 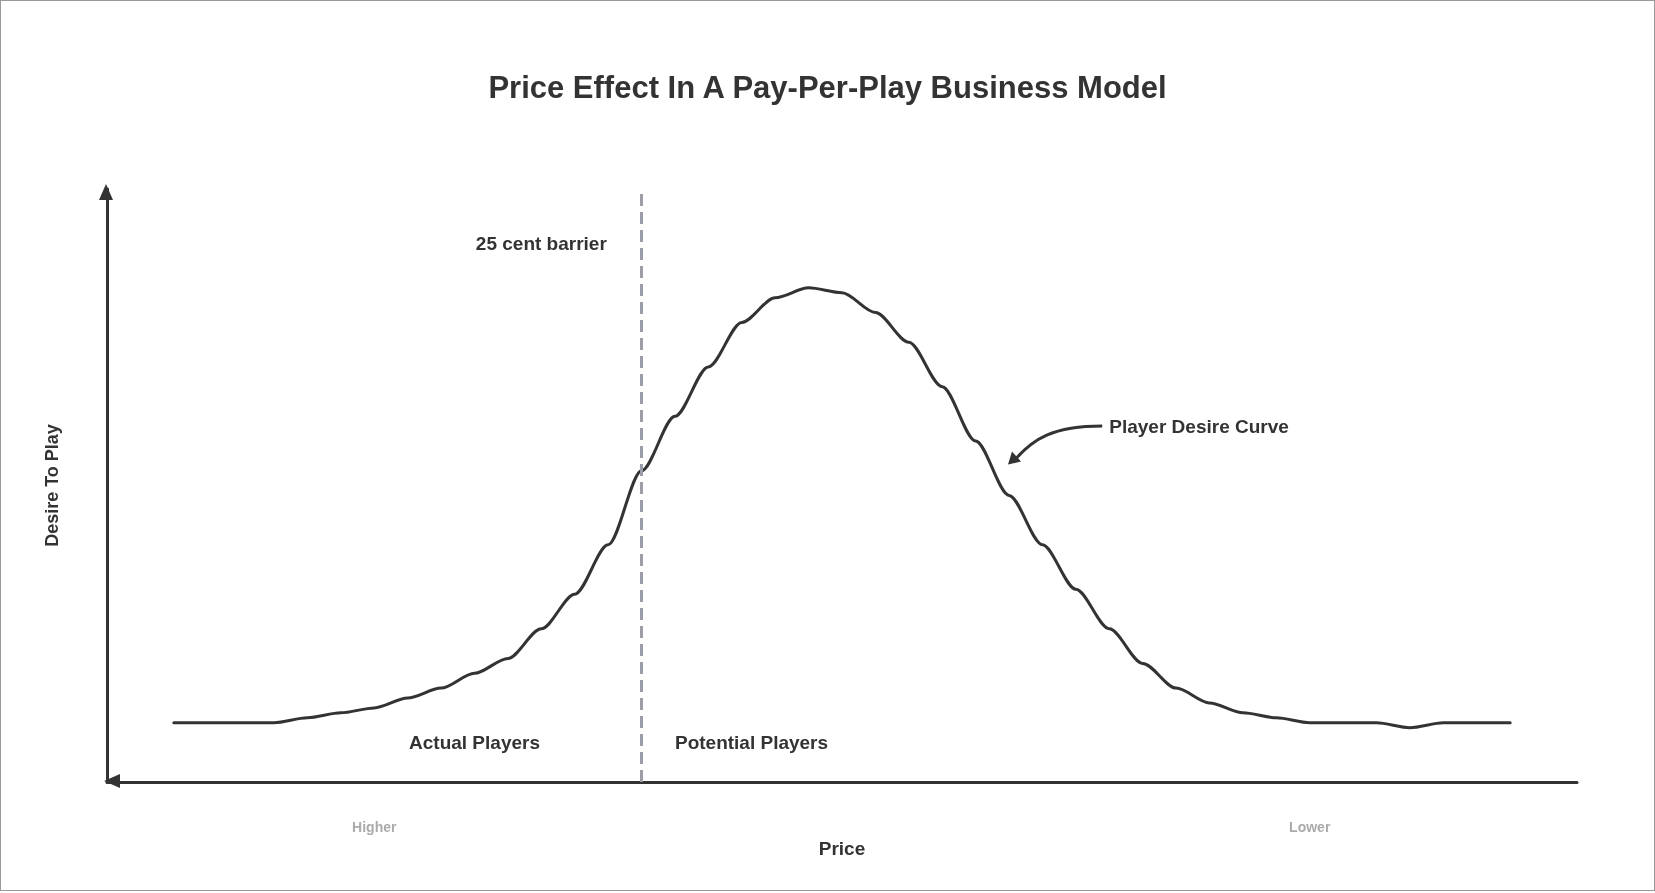 I want to click on annotation: Player Desire Curve, so click(x=1199, y=426).